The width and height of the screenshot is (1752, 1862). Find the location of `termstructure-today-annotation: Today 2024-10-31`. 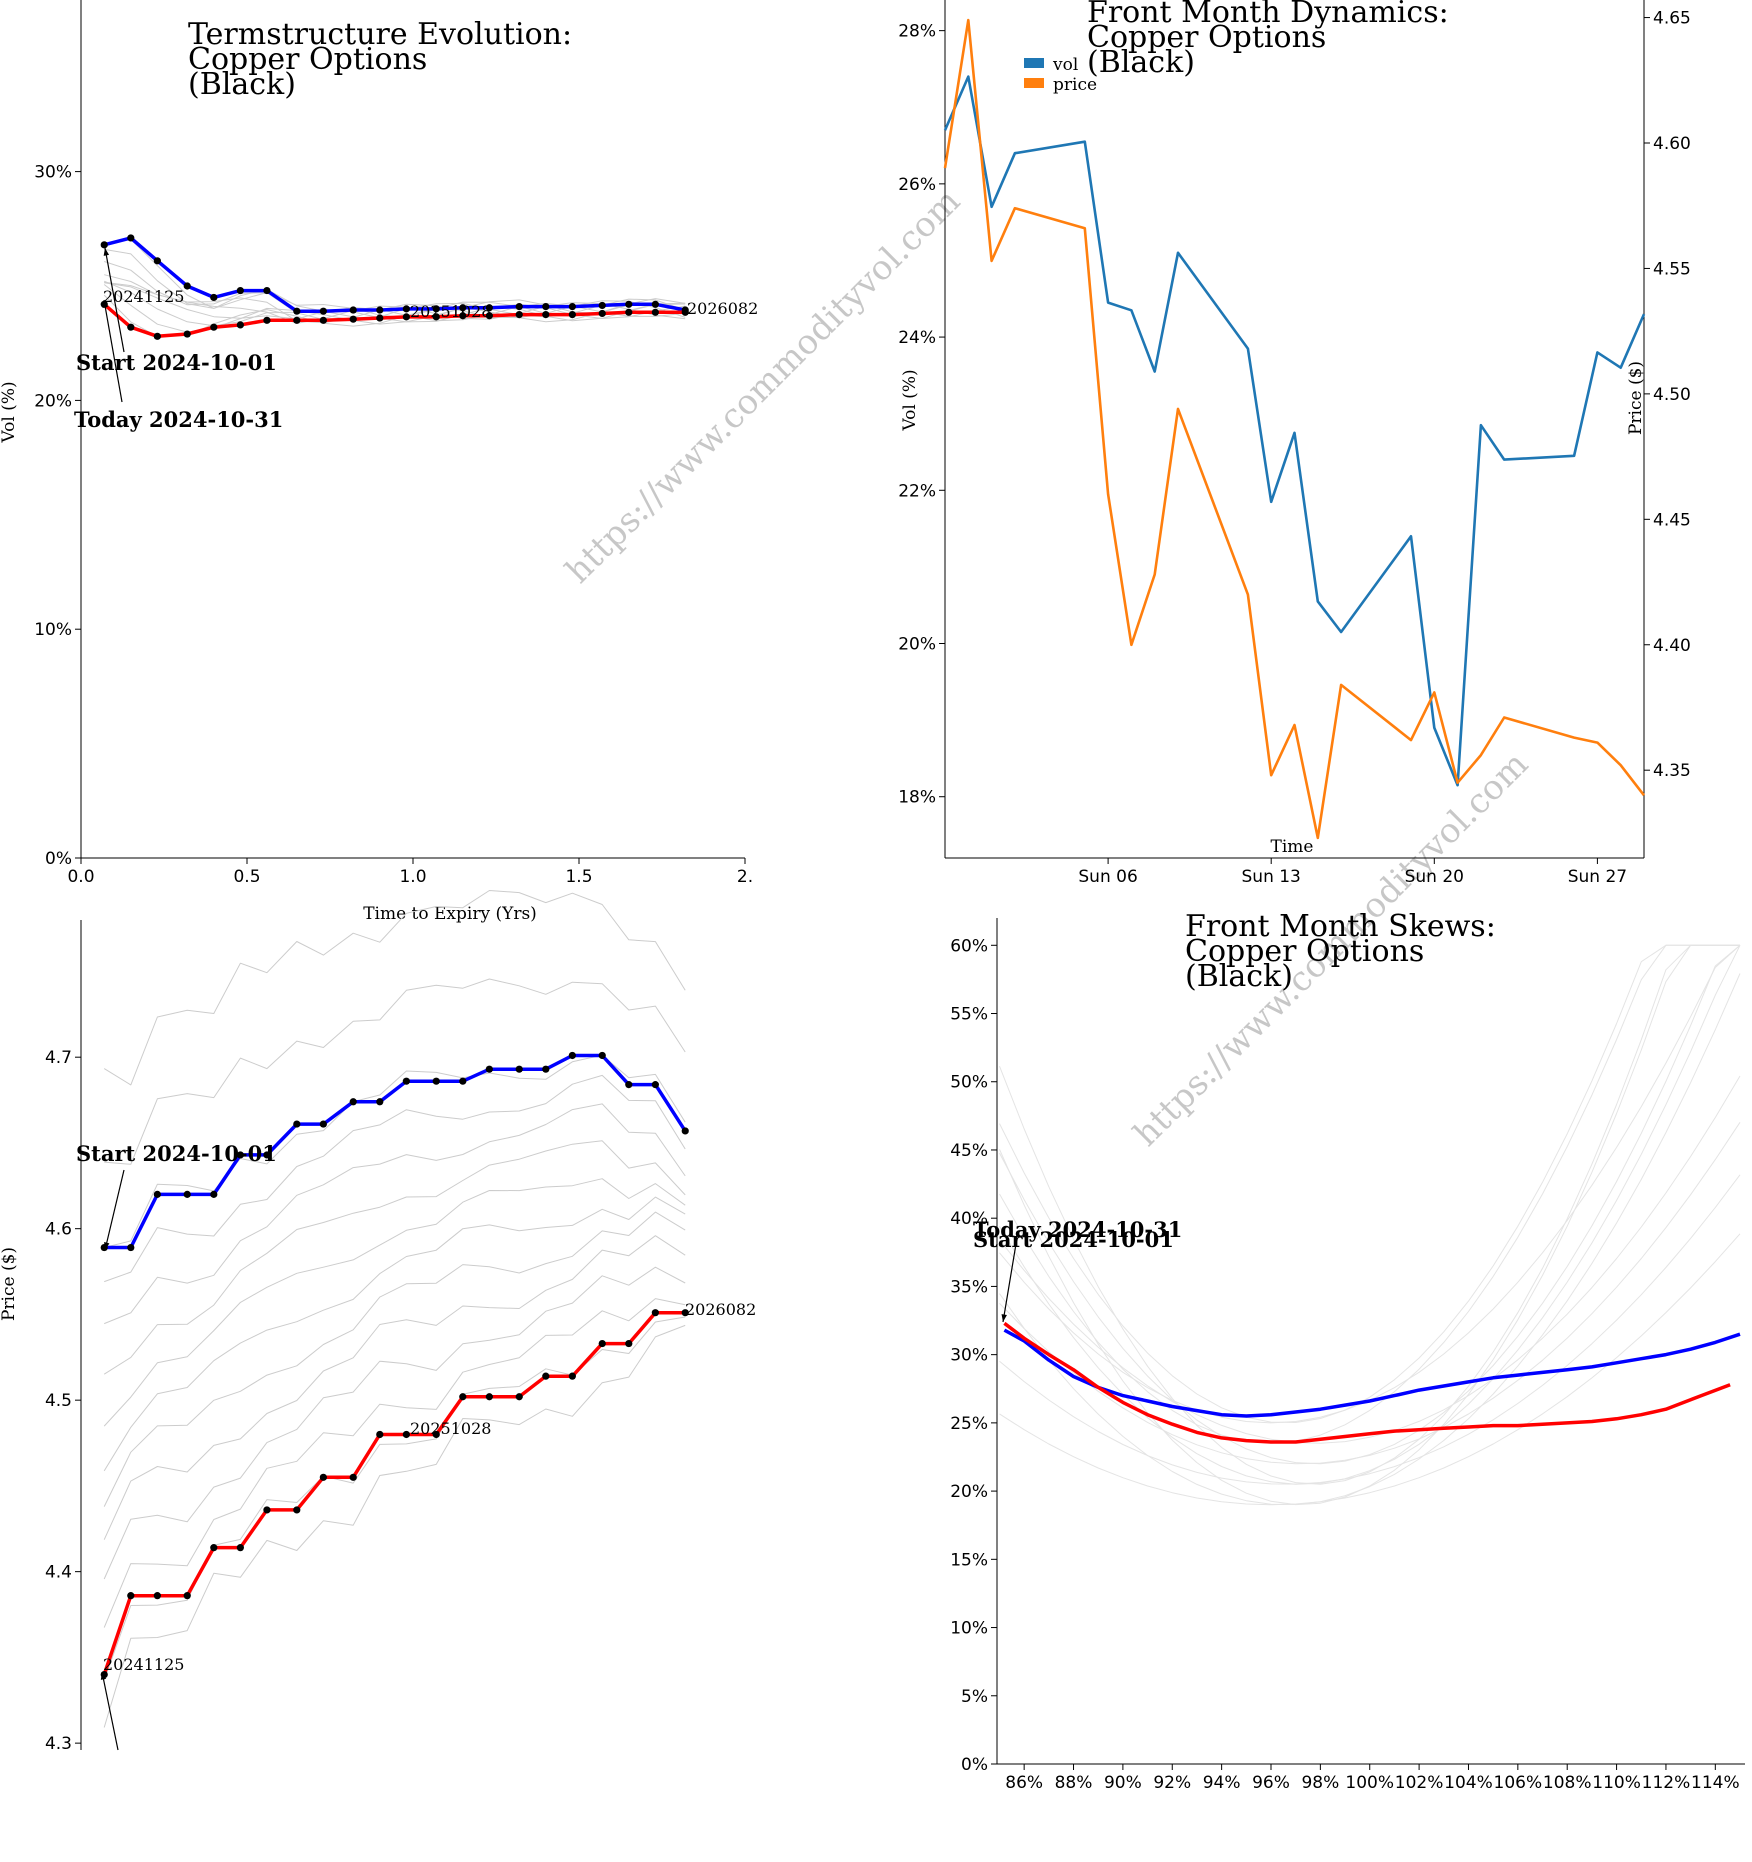

termstructure-today-annotation: Today 2024-10-31 is located at coordinates (178, 419).